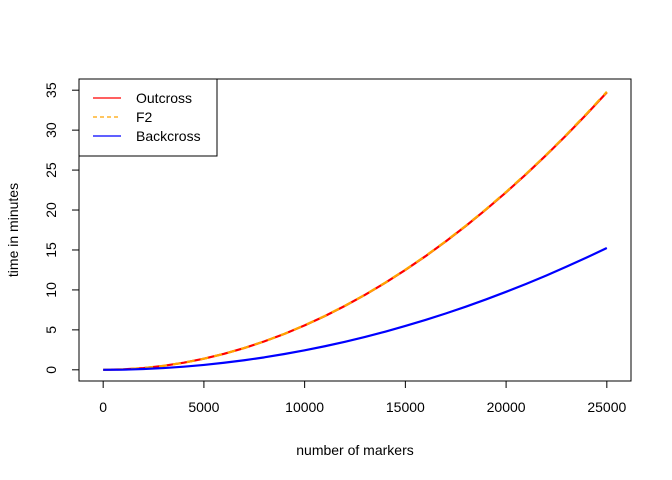 Image resolution: width=672 pixels, height=480 pixels. Describe the element at coordinates (13, 230) in the screenshot. I see `y-axis-label: time in minutes` at that location.